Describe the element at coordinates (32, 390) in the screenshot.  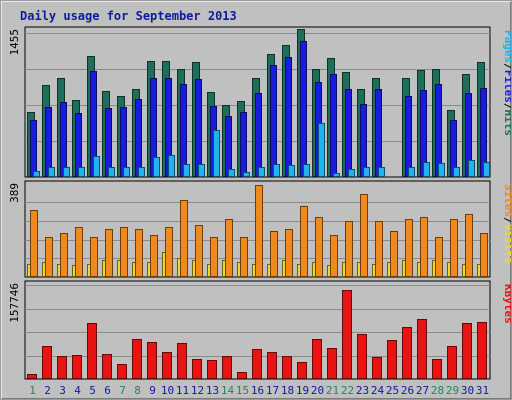
I see `x-tick-label: 1` at that location.